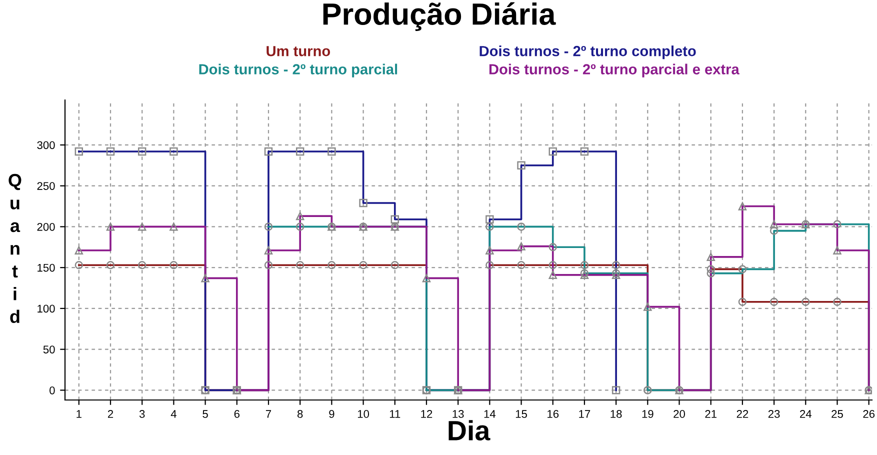 The width and height of the screenshot is (877, 455). I want to click on y-tick-label: 250, so click(46, 186).